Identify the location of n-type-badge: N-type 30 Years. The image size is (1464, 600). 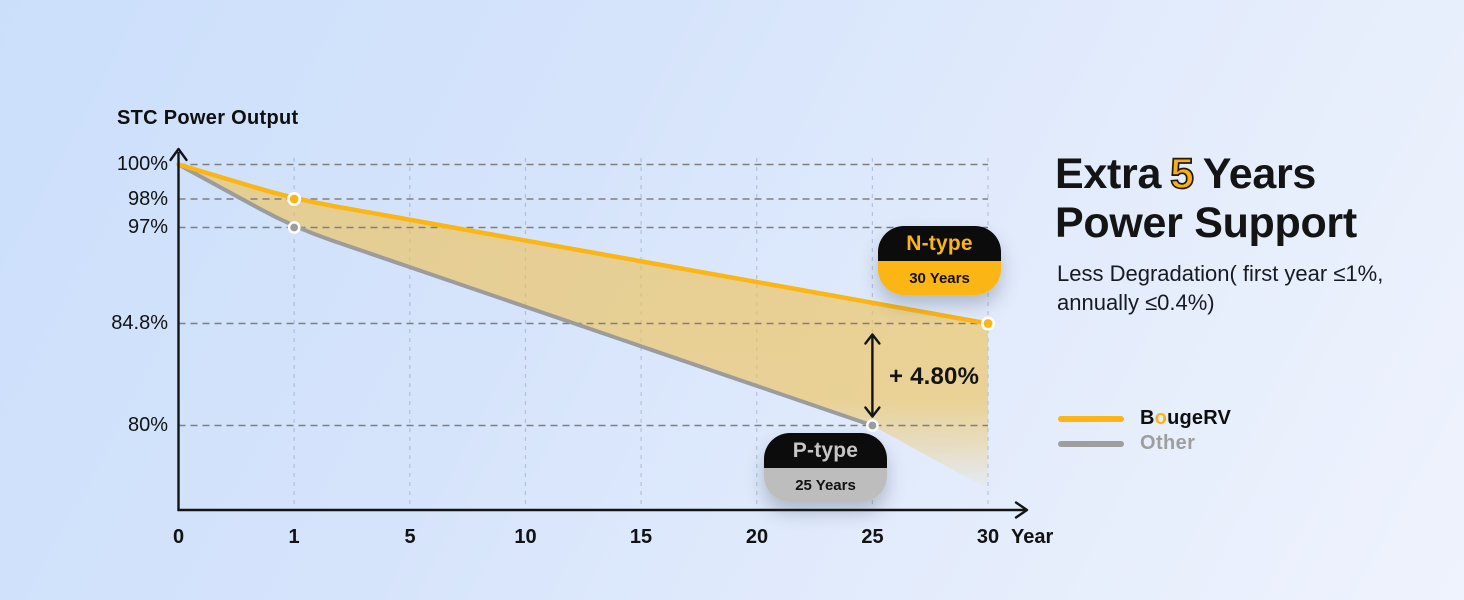
(939, 260).